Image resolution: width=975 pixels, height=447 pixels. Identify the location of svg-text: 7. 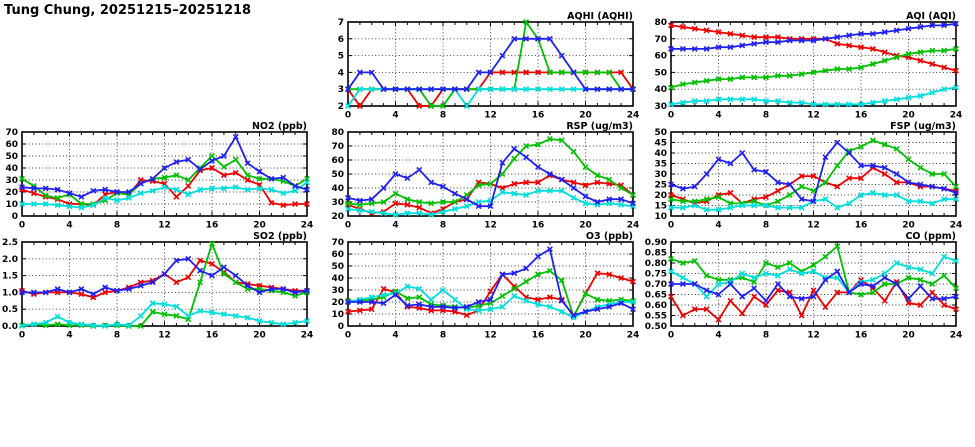
(341, 23).